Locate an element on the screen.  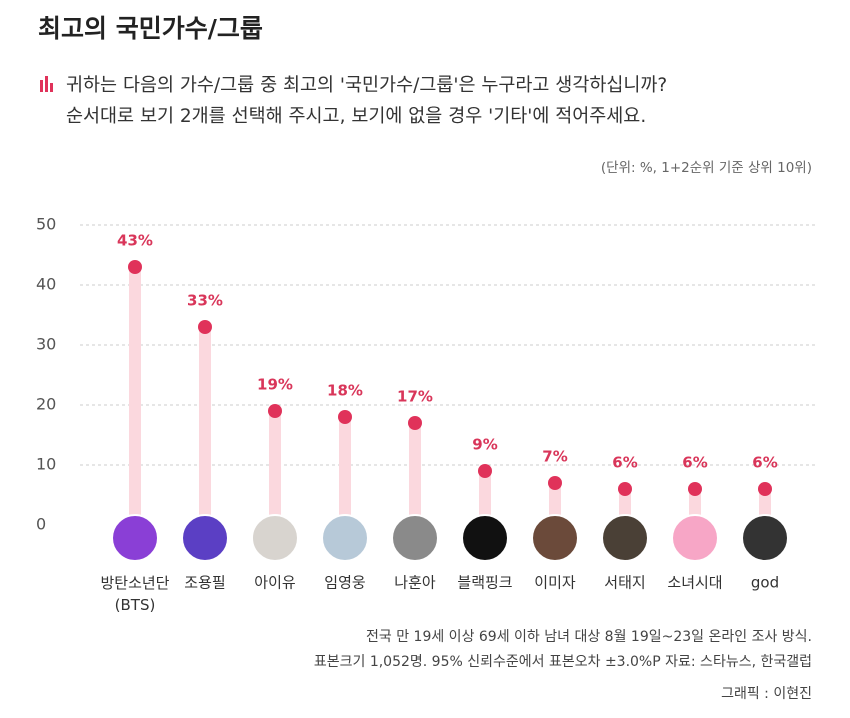
x-tick-label: 방탄소년단 (BTS) is located at coordinates (134, 594).